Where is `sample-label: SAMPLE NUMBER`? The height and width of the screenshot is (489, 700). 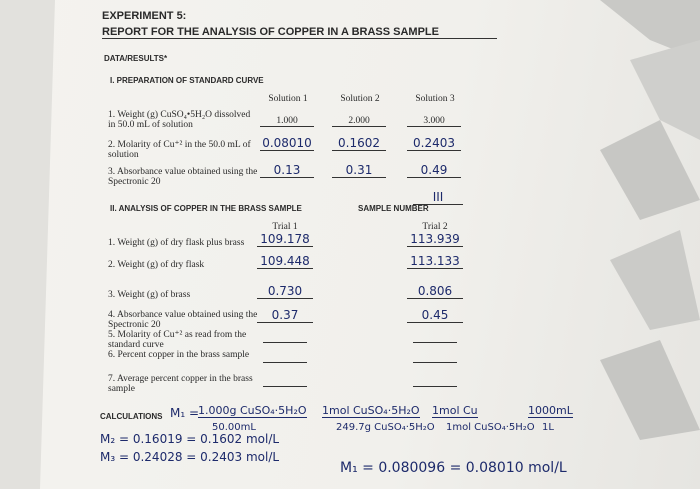 sample-label: SAMPLE NUMBER is located at coordinates (393, 208).